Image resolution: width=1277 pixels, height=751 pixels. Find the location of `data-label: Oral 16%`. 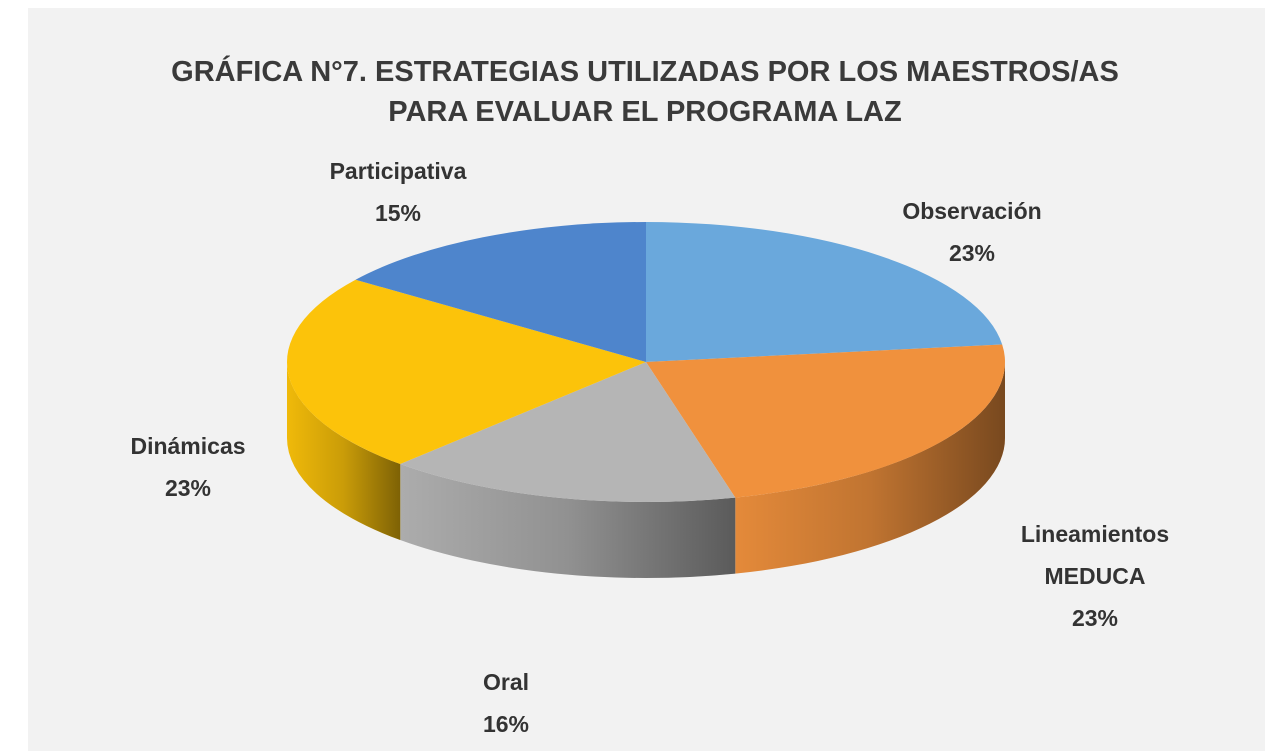

data-label: Oral 16% is located at coordinates (506, 703).